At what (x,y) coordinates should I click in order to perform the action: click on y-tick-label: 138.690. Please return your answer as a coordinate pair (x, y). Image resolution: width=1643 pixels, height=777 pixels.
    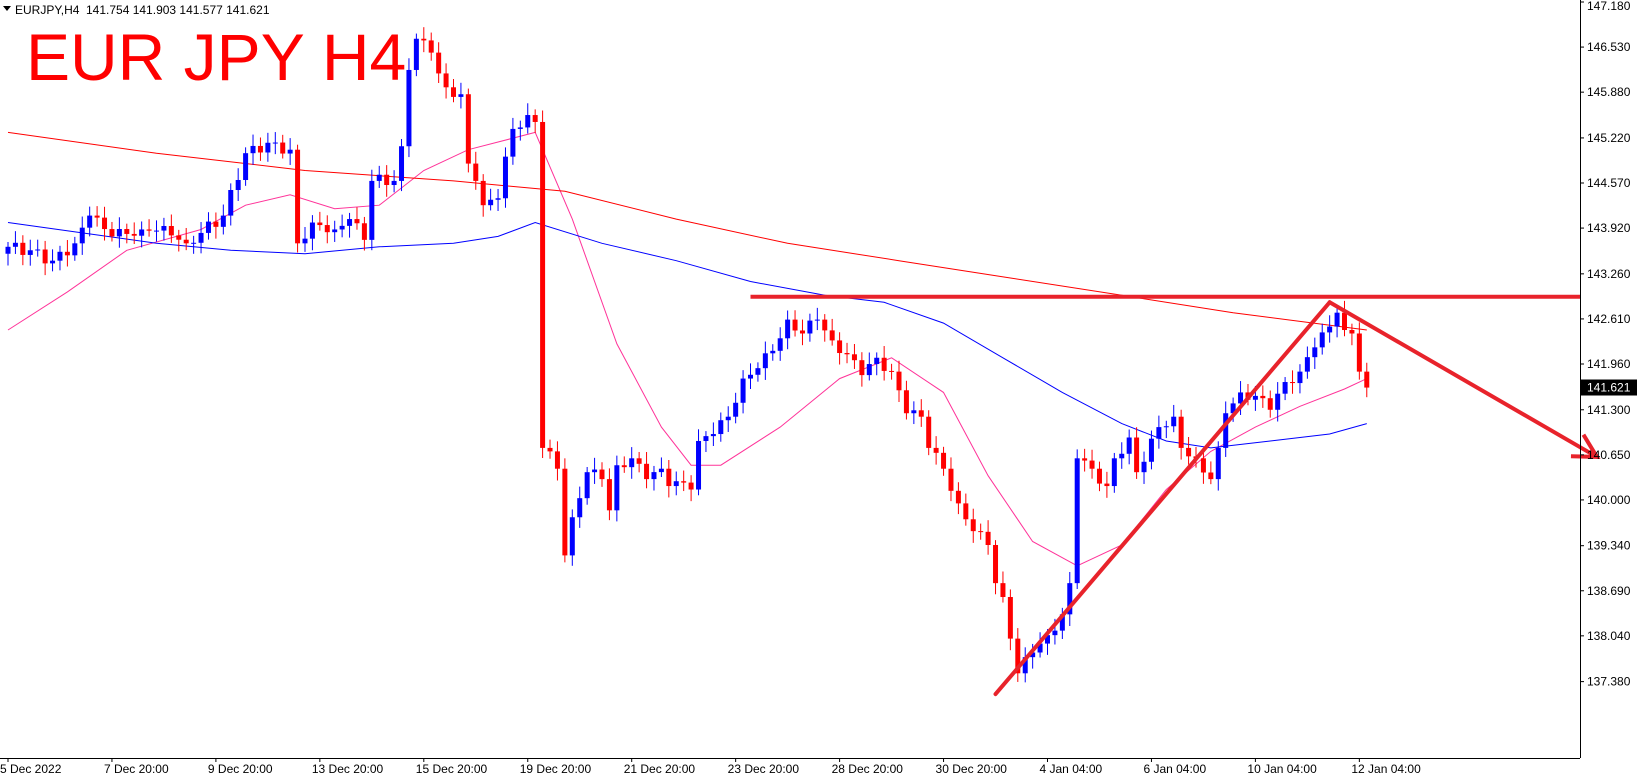
    Looking at the image, I should click on (1609, 591).